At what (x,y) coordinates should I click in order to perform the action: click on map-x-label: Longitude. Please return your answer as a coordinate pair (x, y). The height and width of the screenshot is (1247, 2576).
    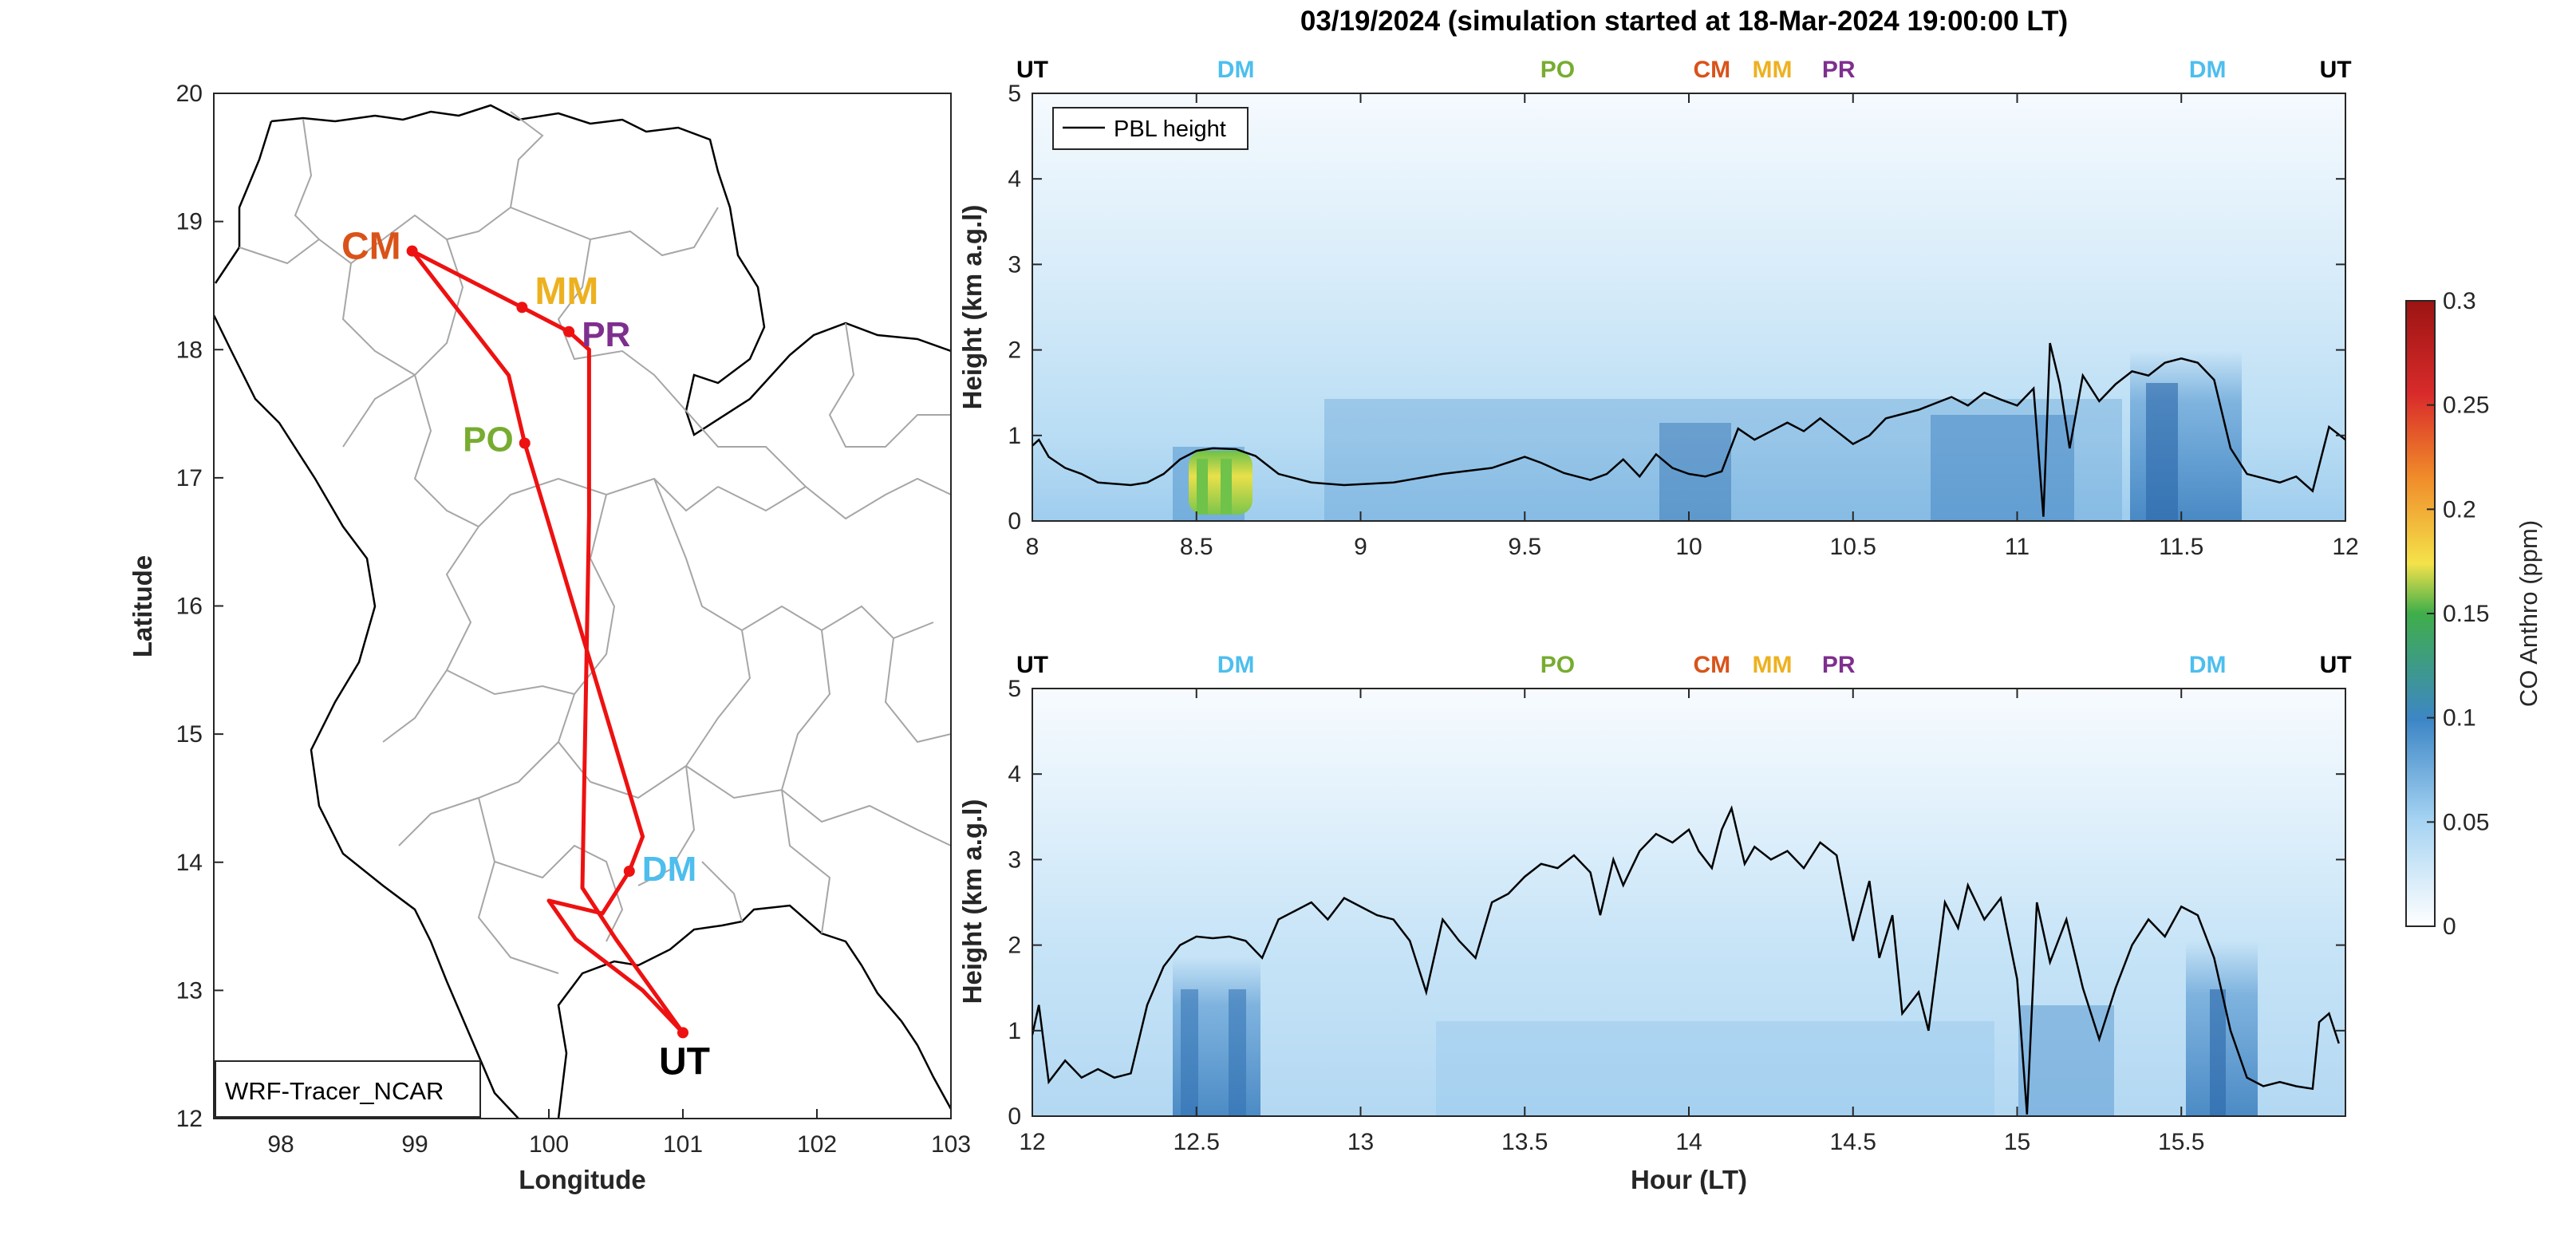
    Looking at the image, I should click on (582, 1179).